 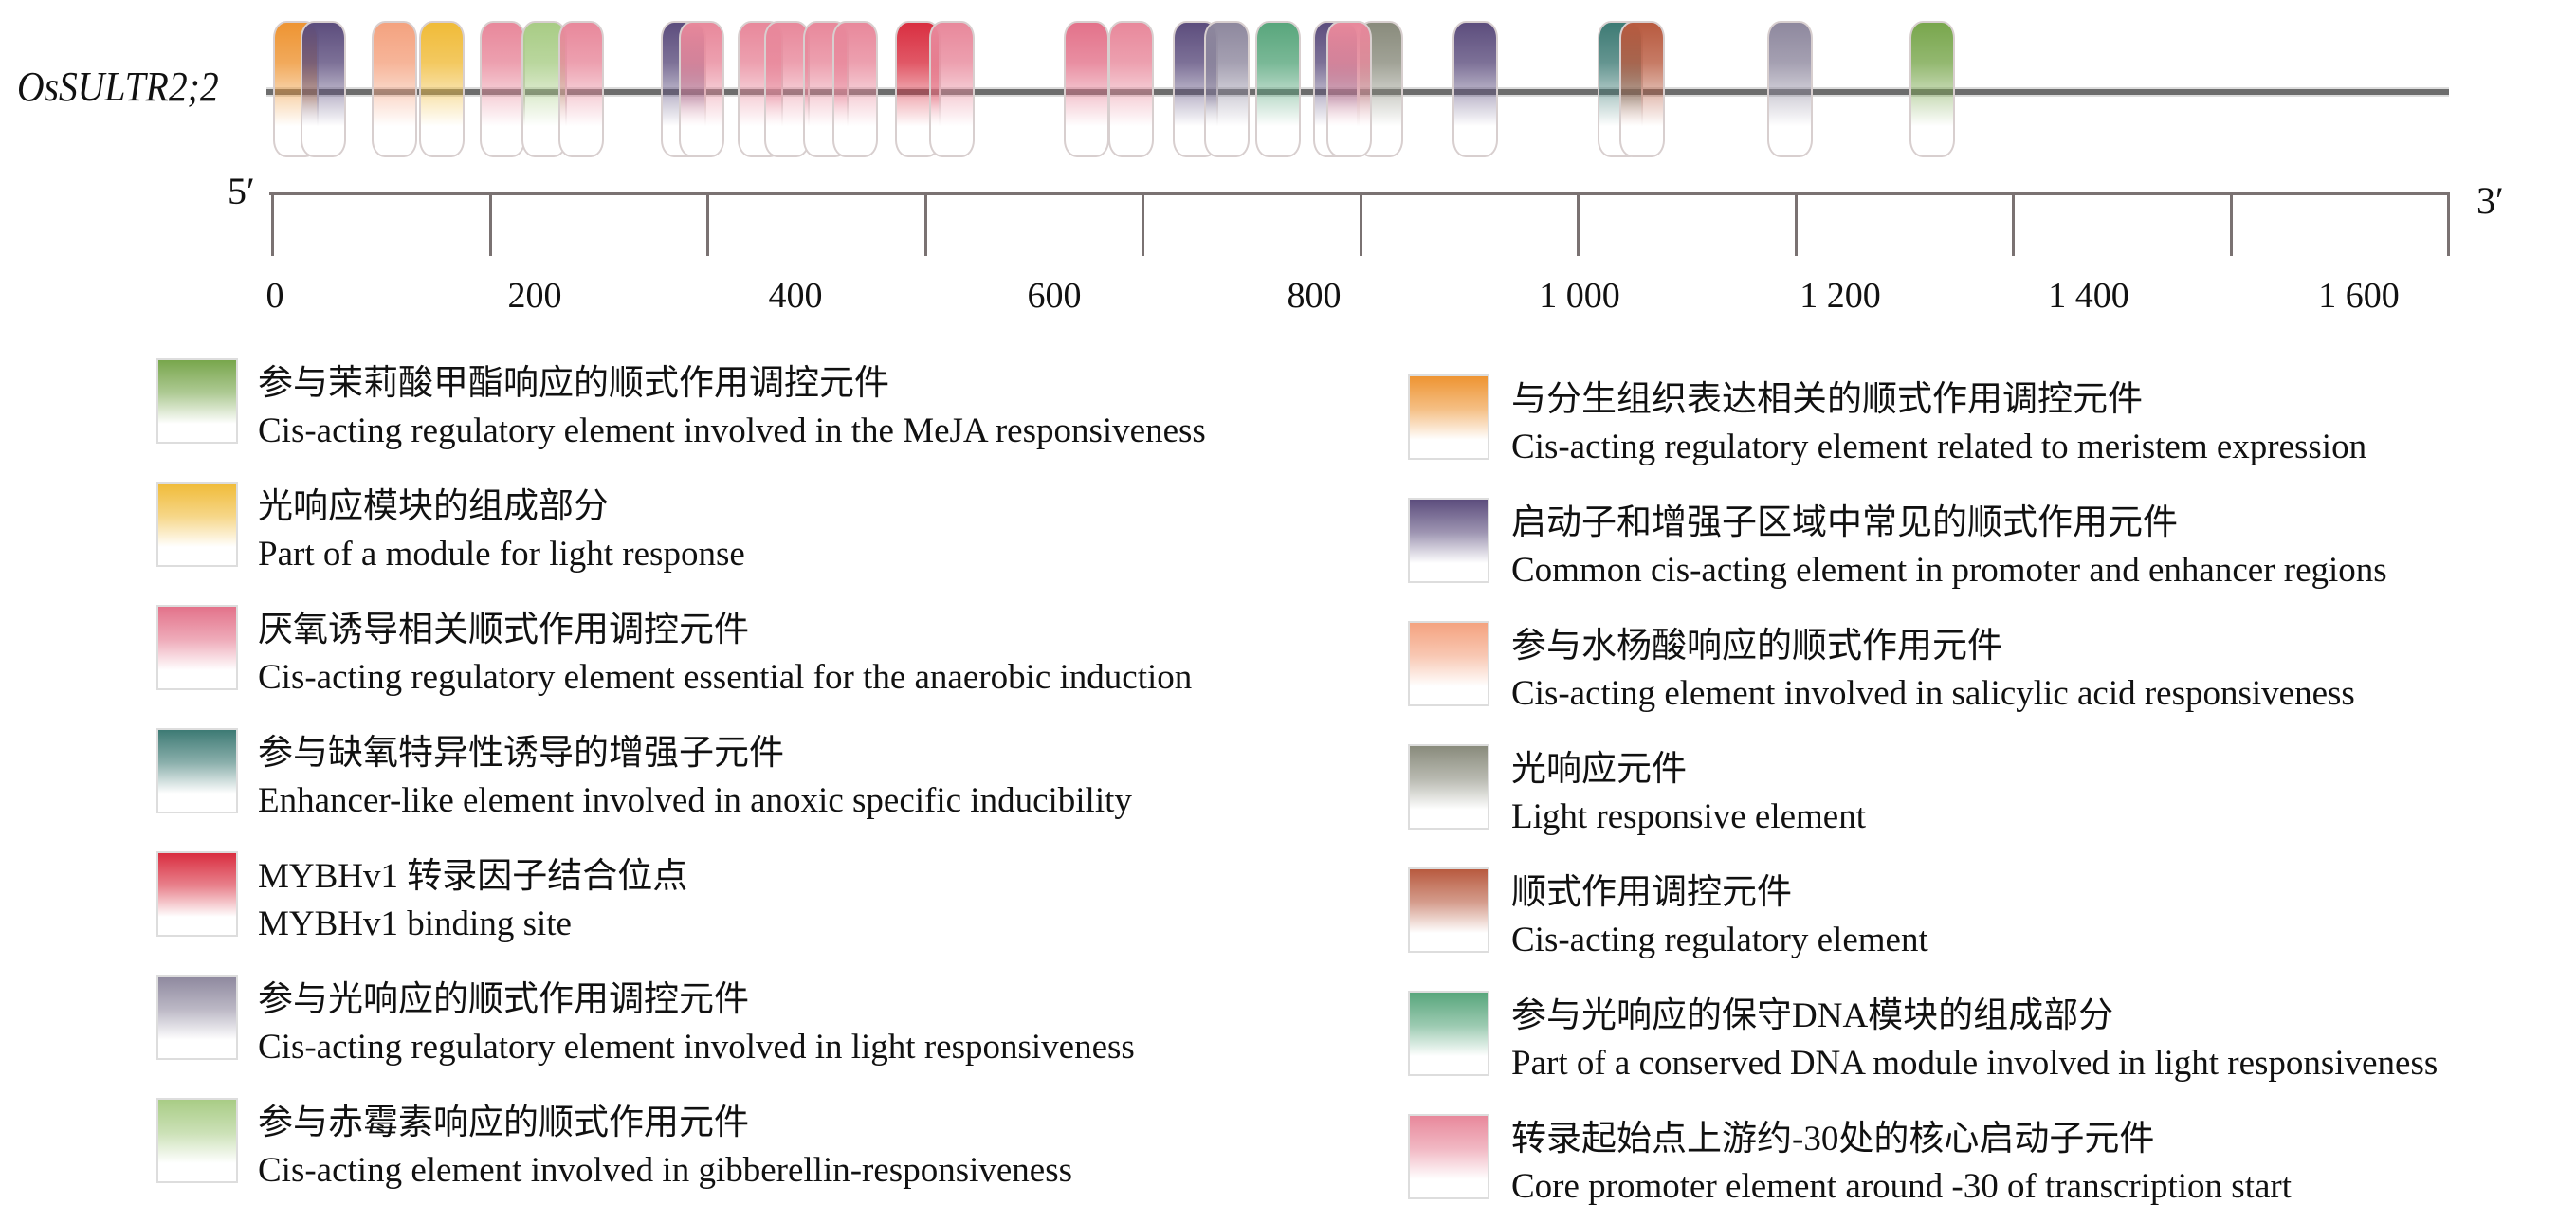 What do you see at coordinates (503, 630) in the screenshot?
I see `legend-label-zh: 厌氧诱导相关顺式作用调控元件` at bounding box center [503, 630].